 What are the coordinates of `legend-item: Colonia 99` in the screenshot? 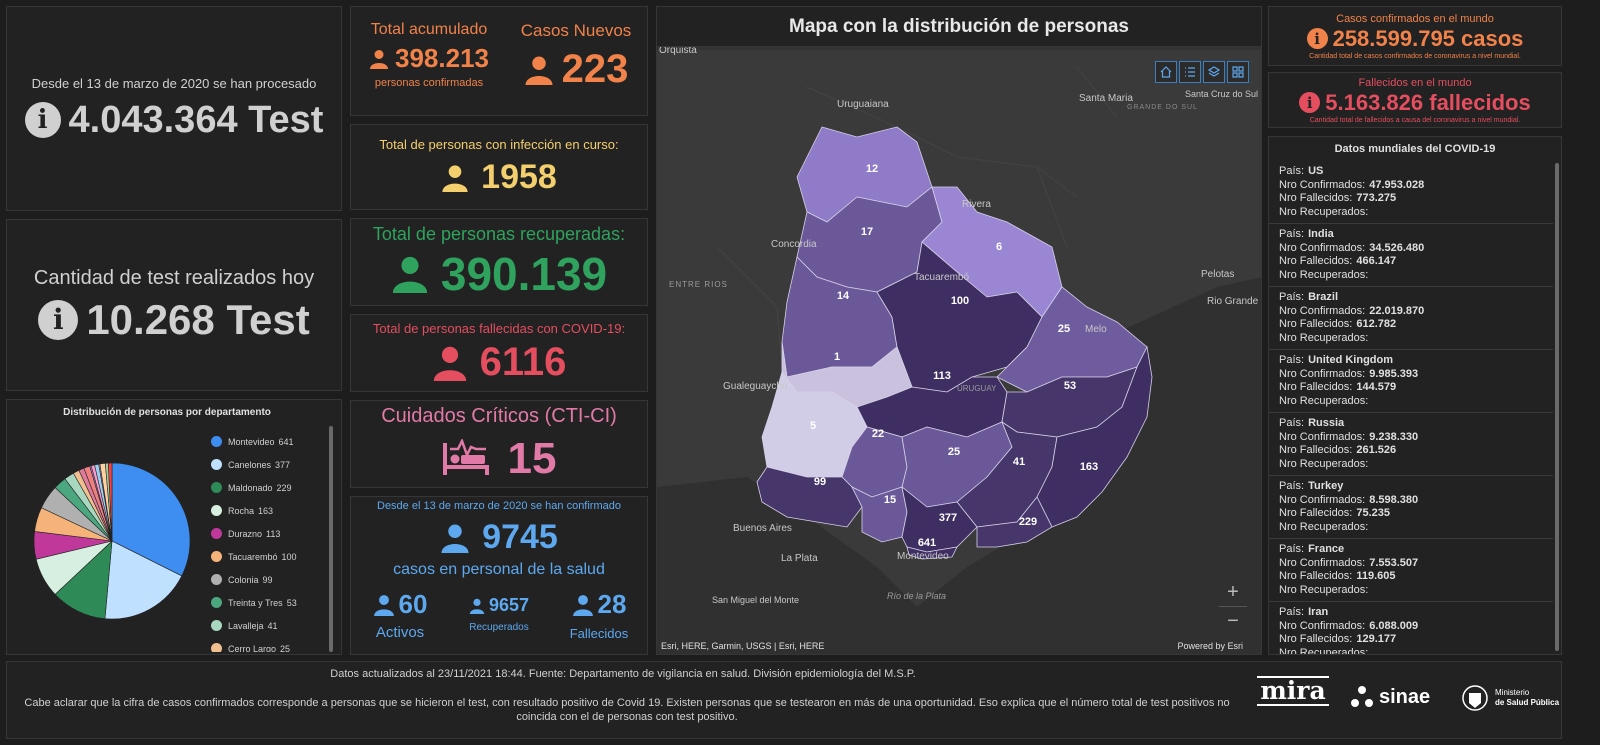 It's located at (270, 579).